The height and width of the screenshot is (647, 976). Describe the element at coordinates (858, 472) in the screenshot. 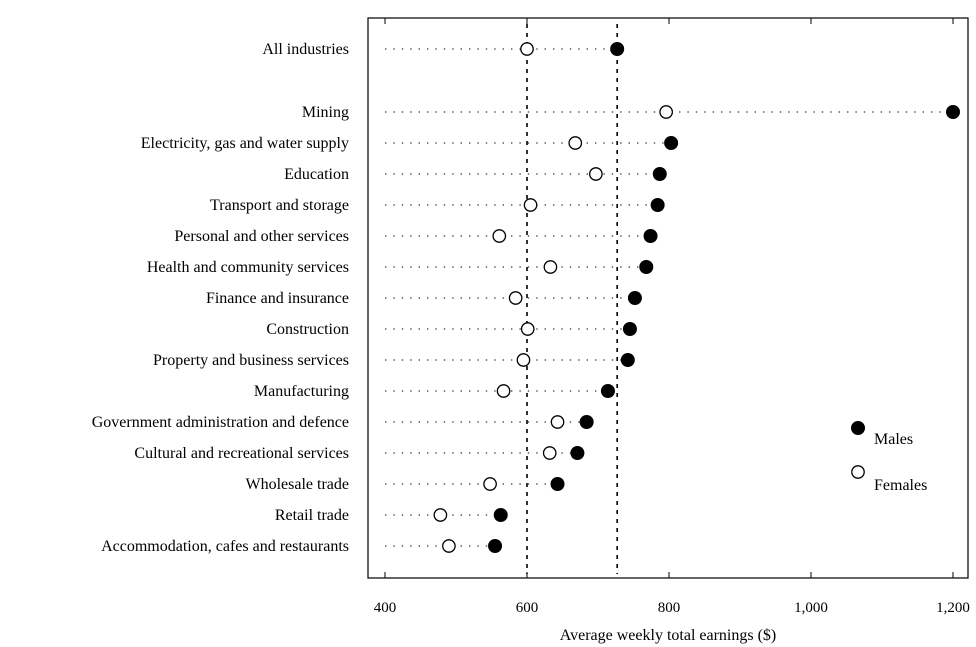

I see `legend-marker-females` at that location.